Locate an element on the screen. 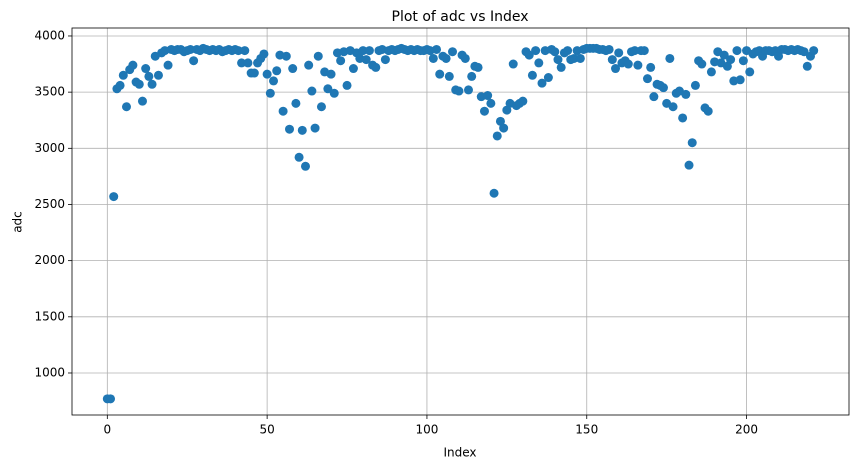  y-tick-label: 3500 is located at coordinates (49, 92).